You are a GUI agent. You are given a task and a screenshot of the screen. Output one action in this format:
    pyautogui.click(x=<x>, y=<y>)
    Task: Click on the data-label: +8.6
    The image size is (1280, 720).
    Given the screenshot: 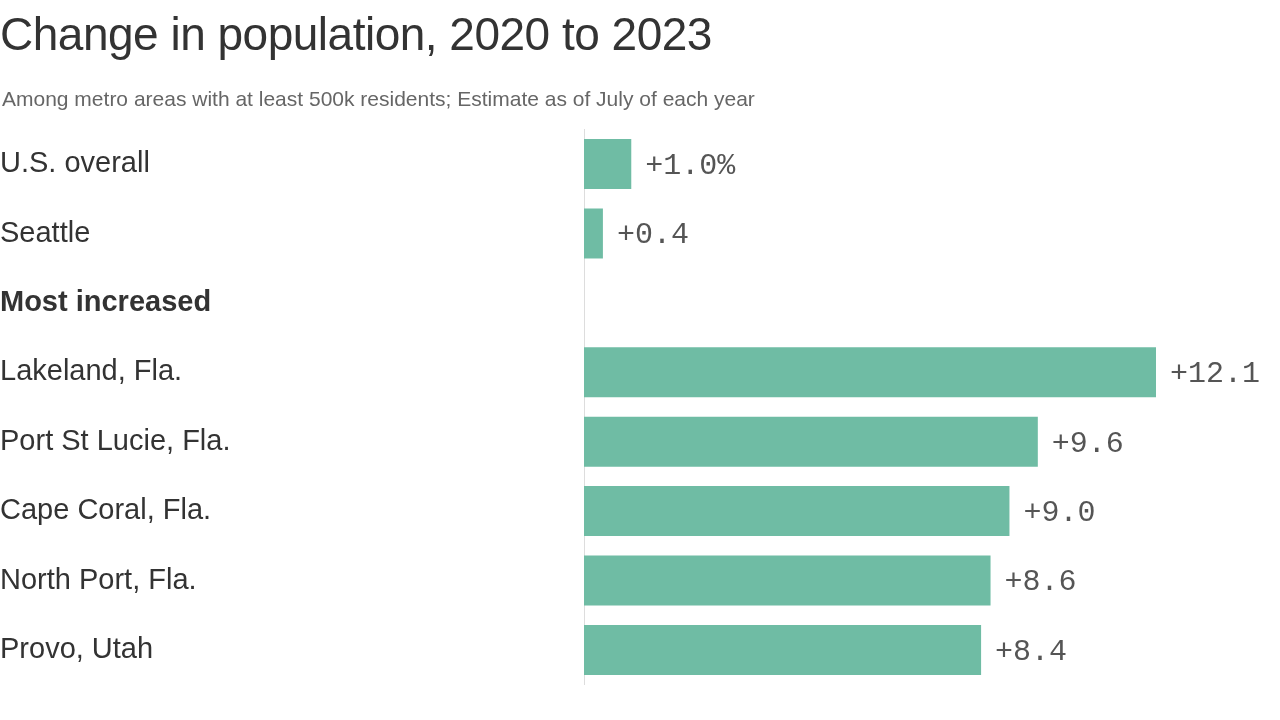 What is the action you would take?
    pyautogui.click(x=1040, y=582)
    